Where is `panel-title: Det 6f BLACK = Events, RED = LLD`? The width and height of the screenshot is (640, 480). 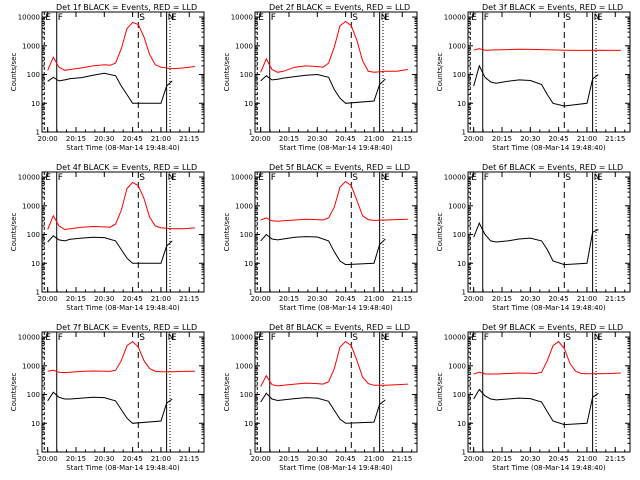 panel-title: Det 6f BLACK = Events, RED = LLD is located at coordinates (552, 167).